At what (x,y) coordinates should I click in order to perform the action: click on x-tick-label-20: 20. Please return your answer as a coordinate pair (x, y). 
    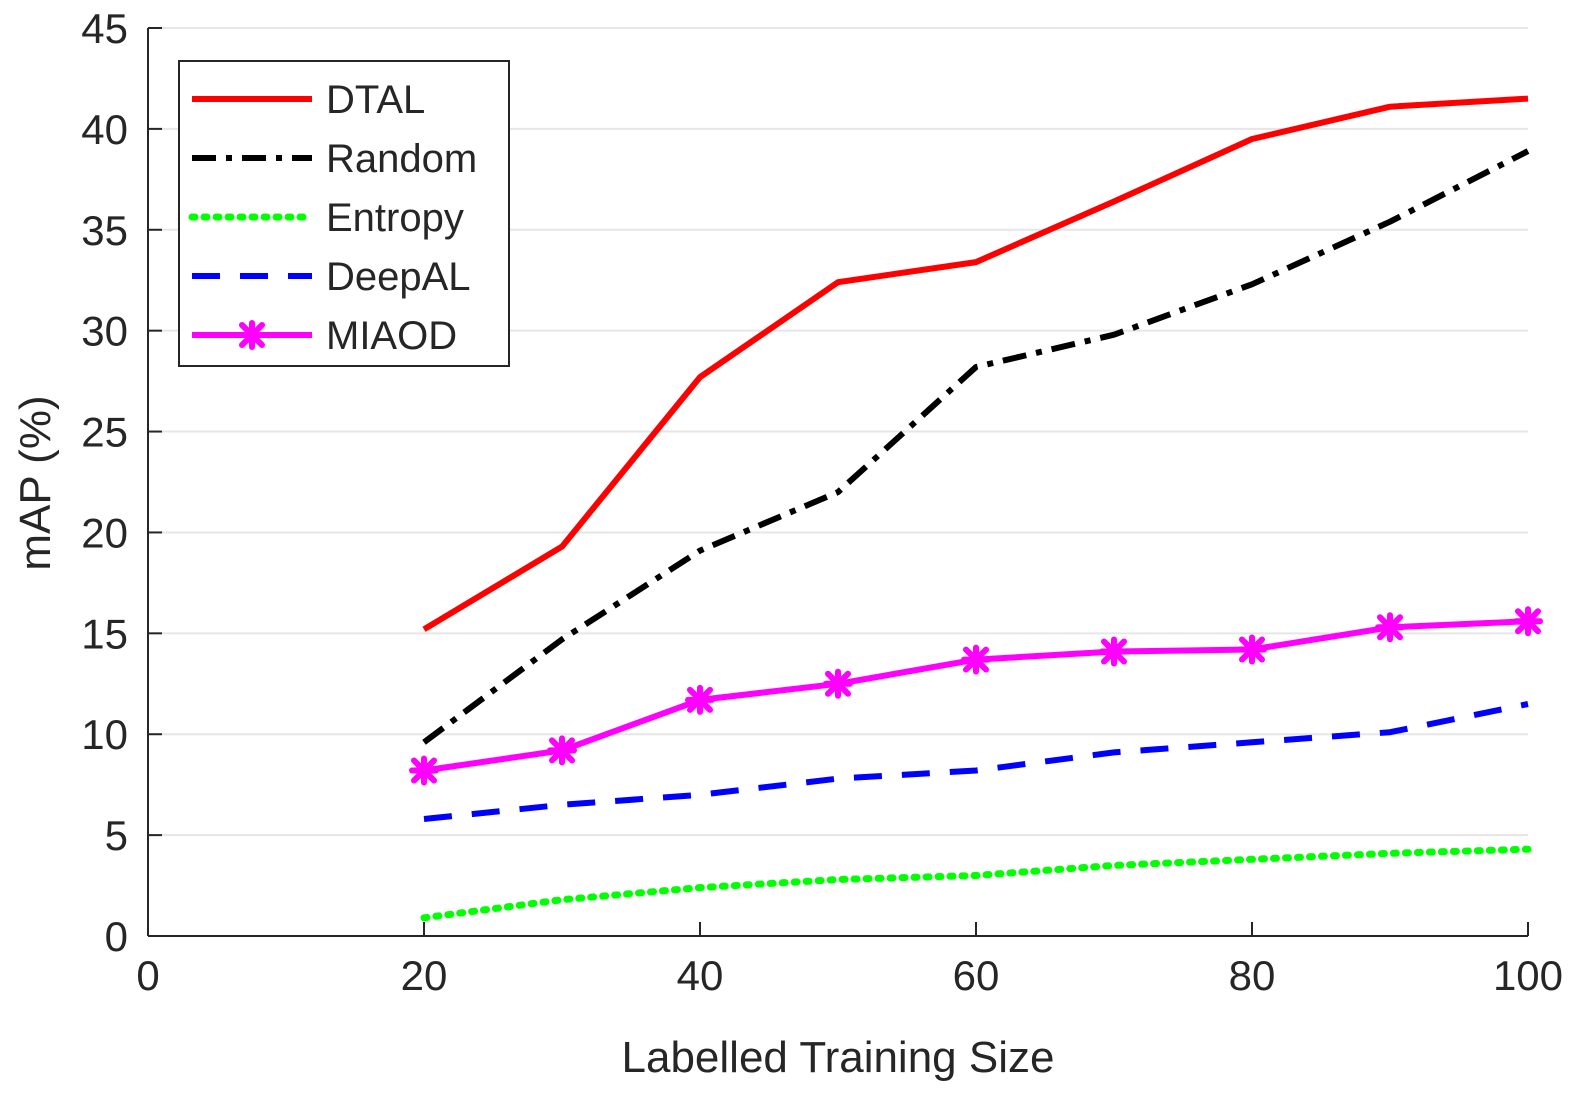
    Looking at the image, I should click on (424, 975).